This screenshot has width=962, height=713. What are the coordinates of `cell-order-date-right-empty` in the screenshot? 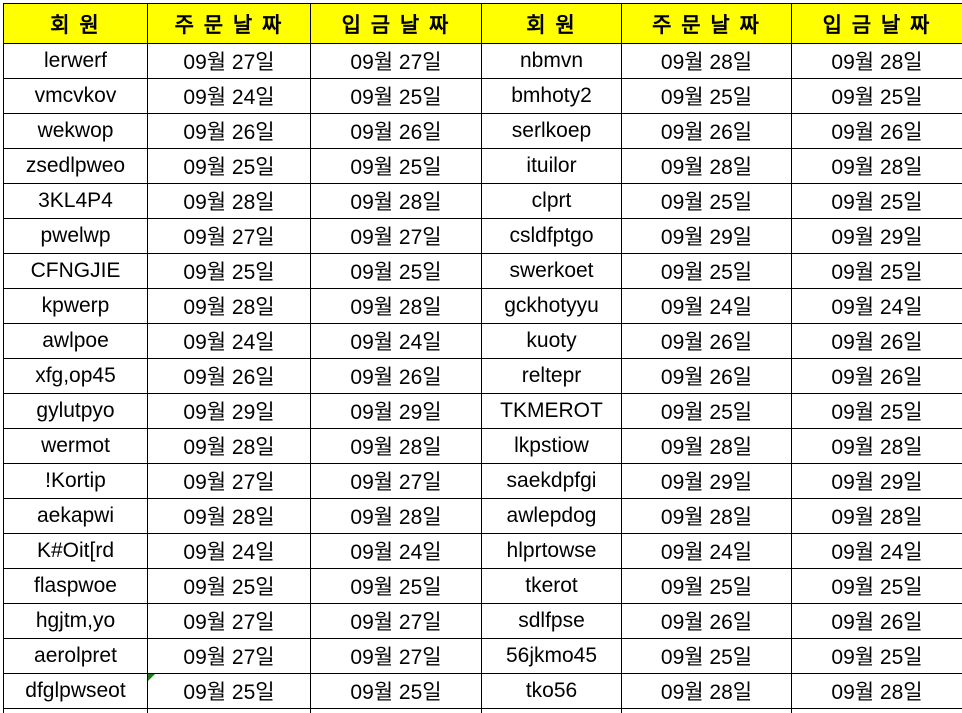 It's located at (706, 710).